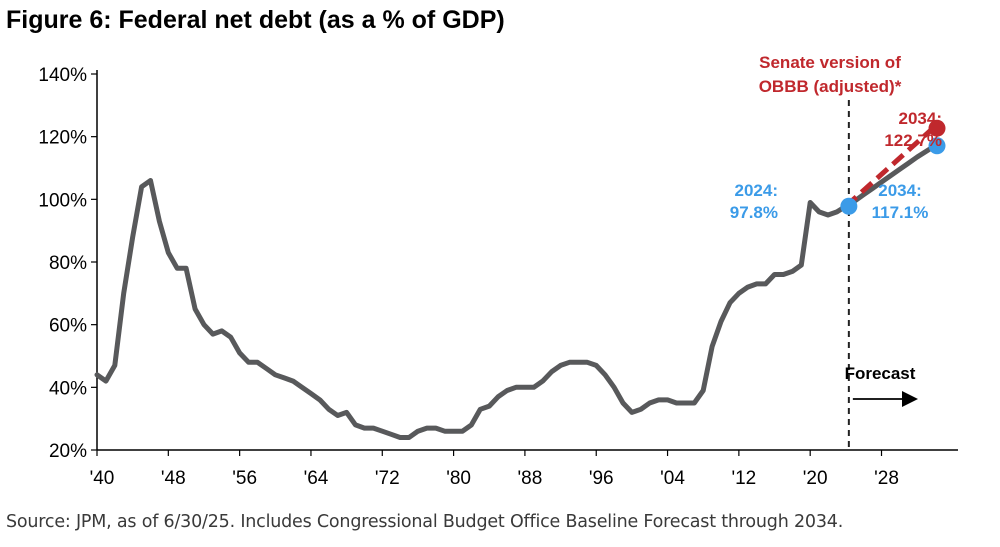 This screenshot has height=547, width=1000. I want to click on y-tick-label: 120%, so click(62, 138).